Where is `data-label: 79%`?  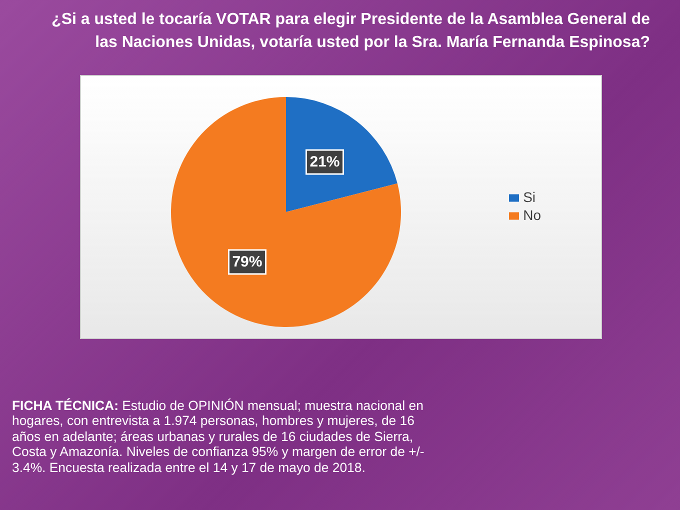 data-label: 79% is located at coordinates (247, 261).